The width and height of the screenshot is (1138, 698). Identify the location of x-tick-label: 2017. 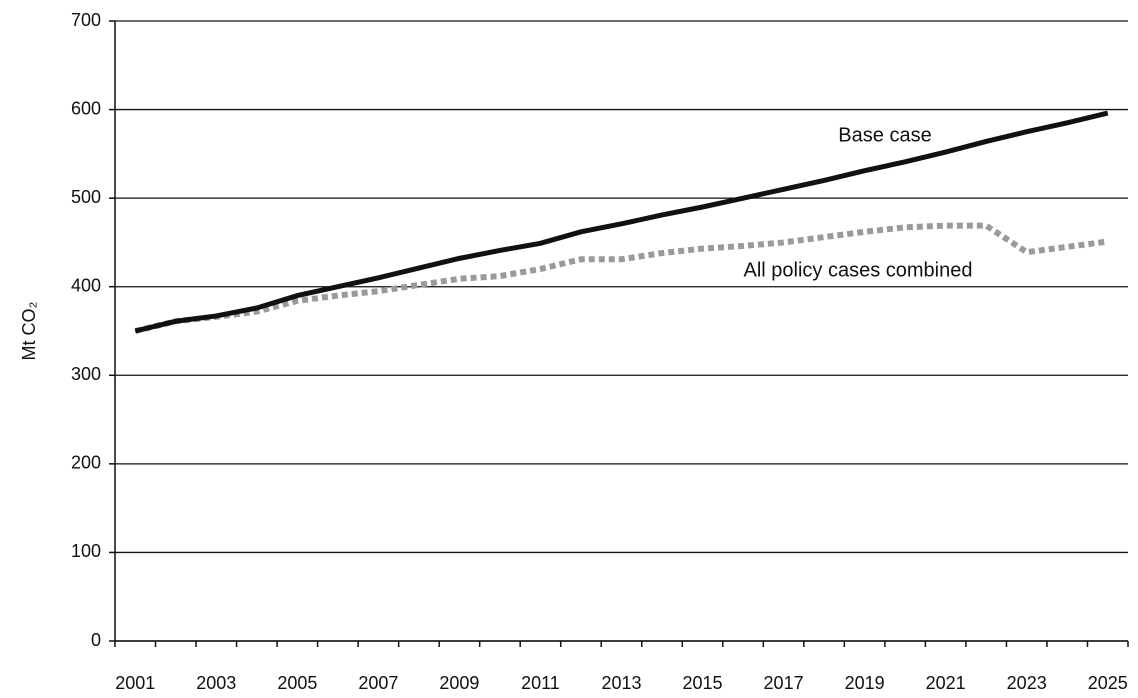
(784, 683).